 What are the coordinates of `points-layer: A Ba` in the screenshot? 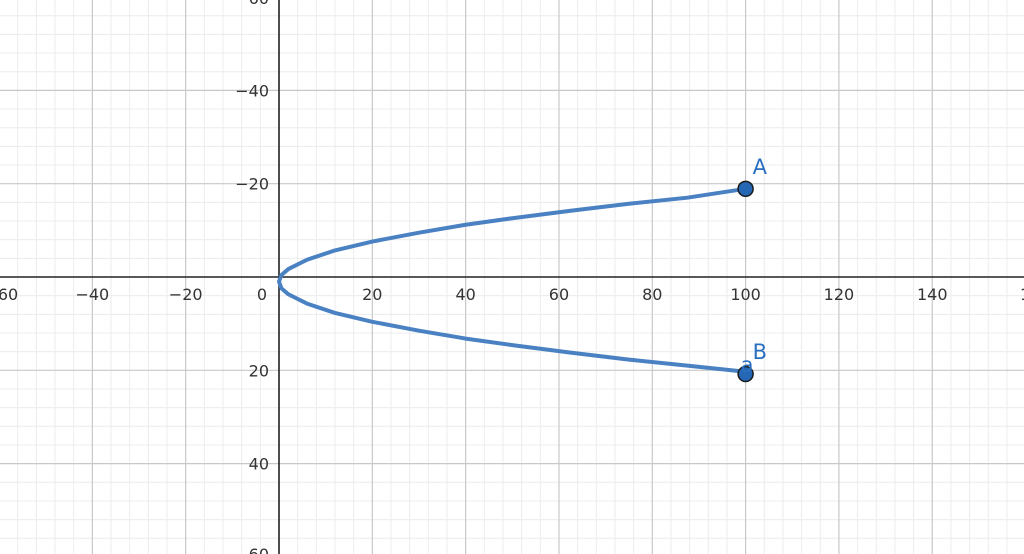 It's located at (752, 269).